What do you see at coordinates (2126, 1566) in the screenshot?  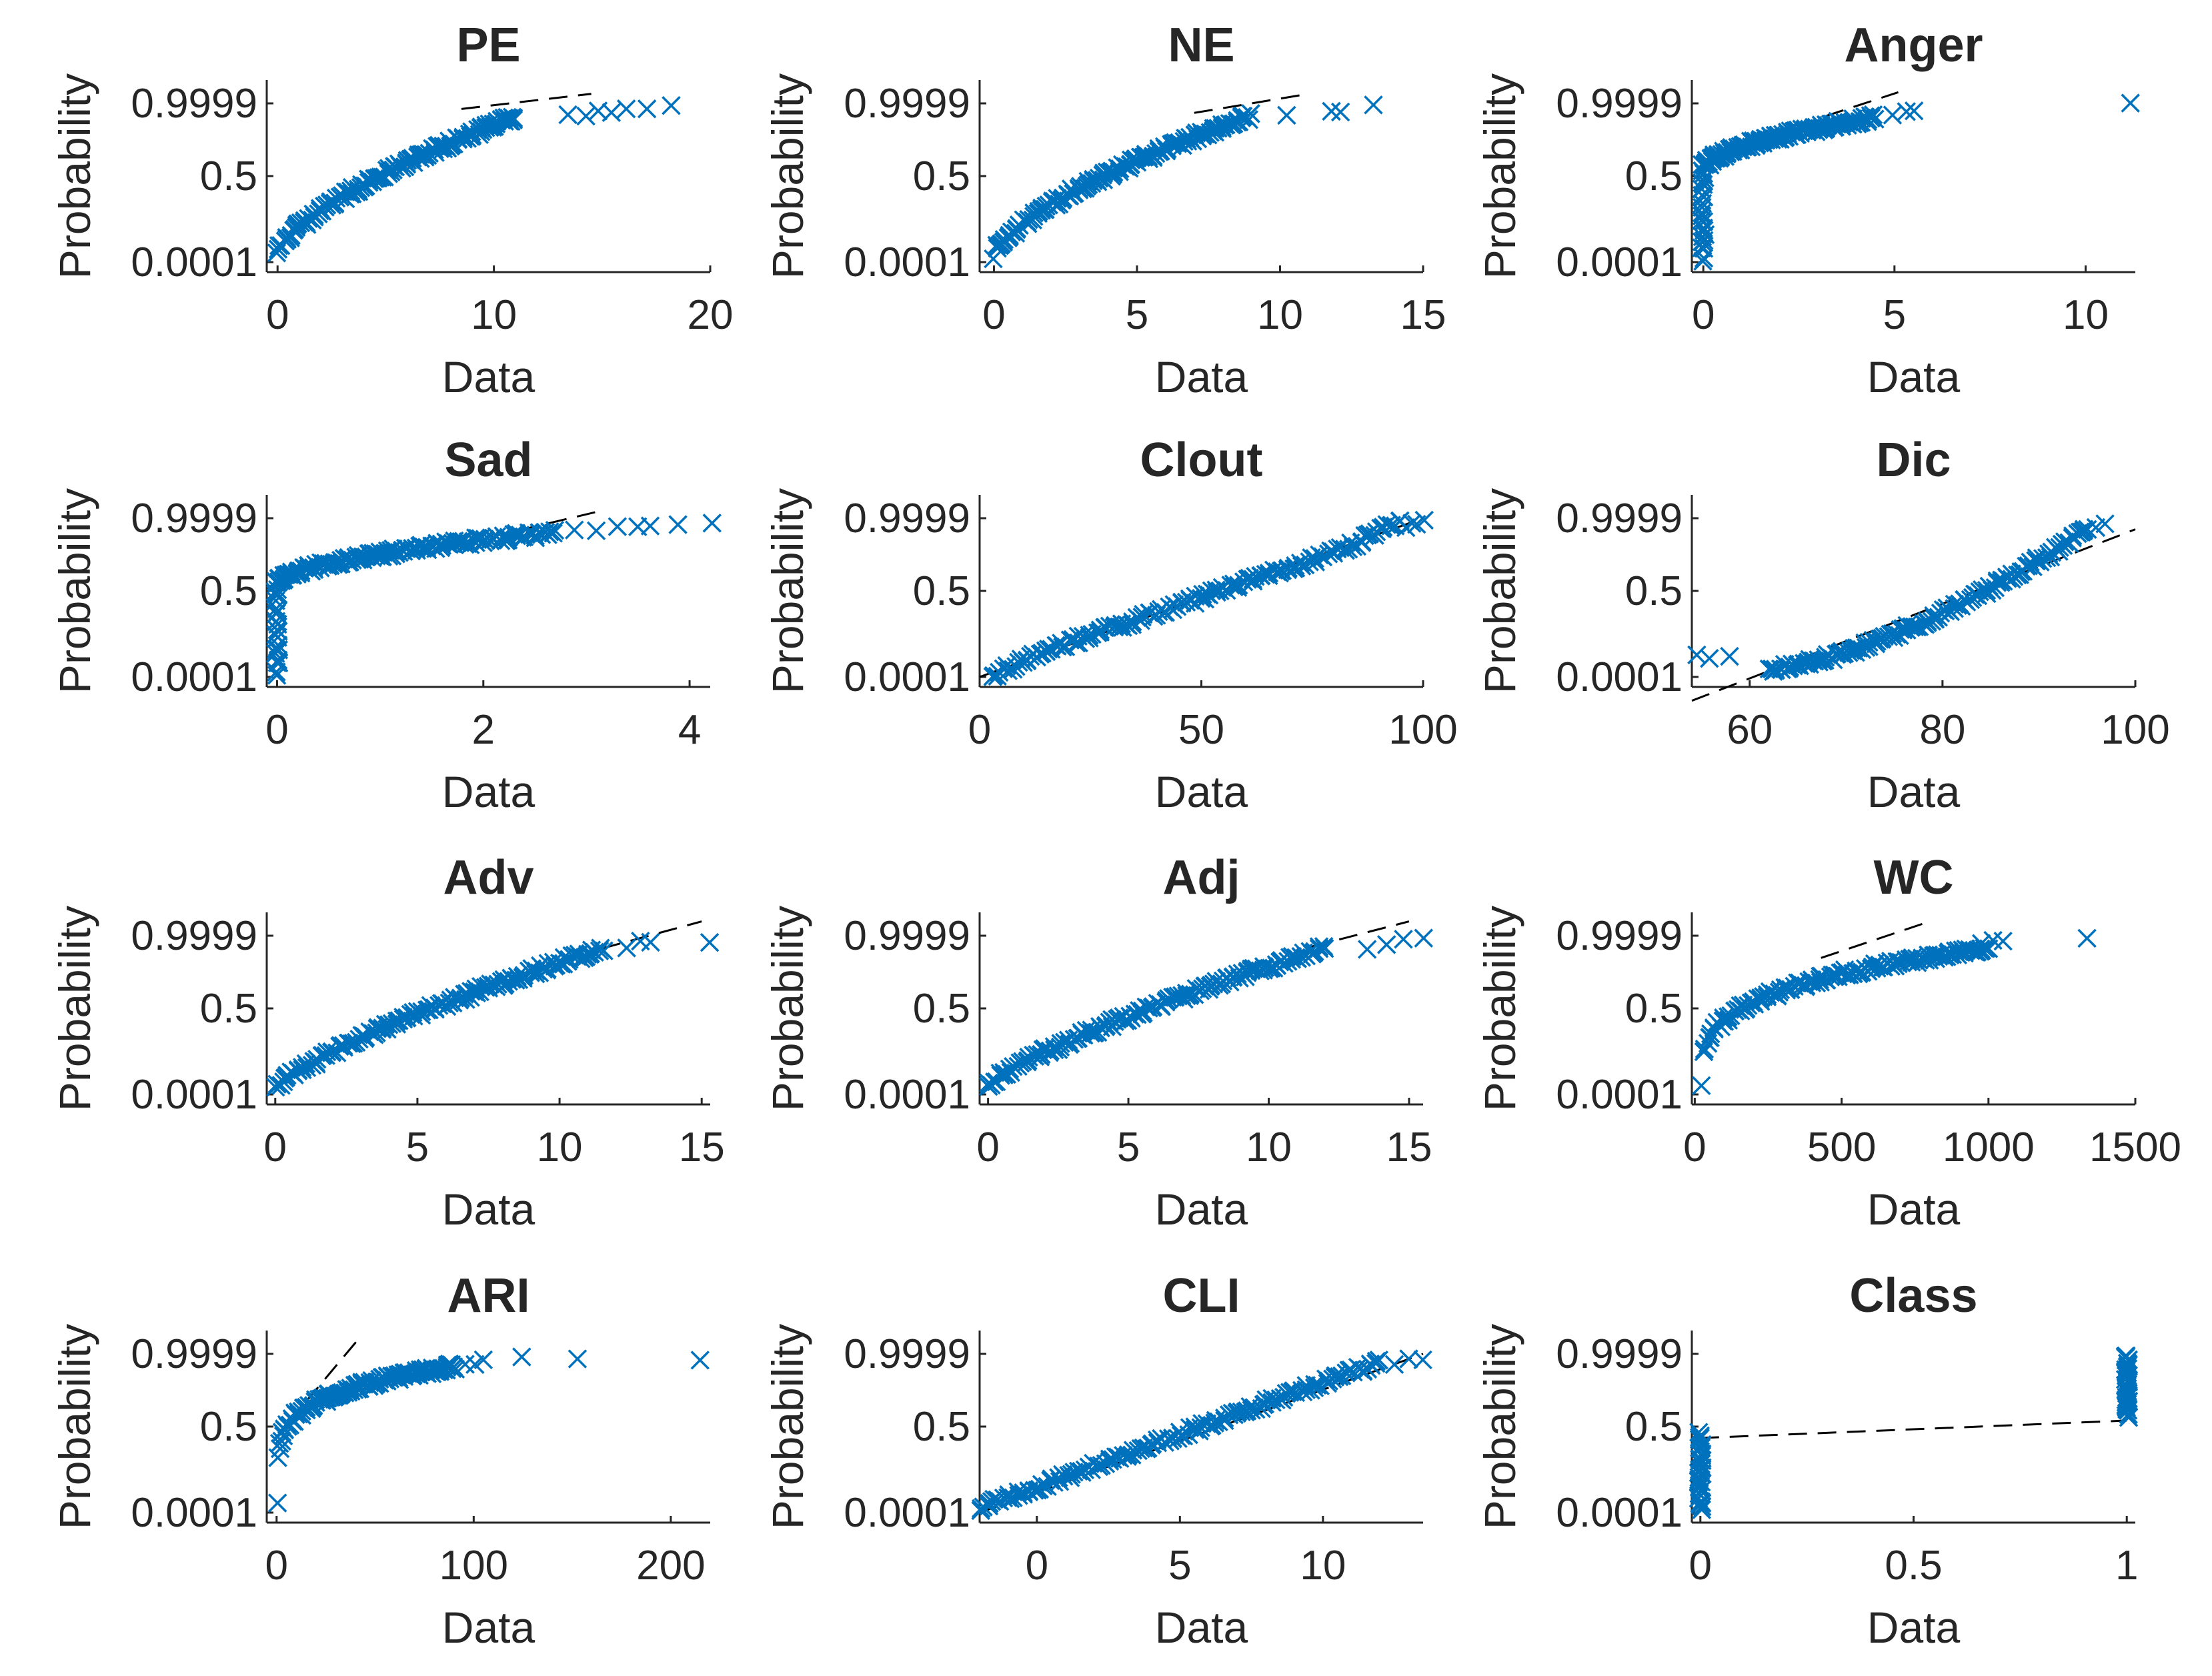 I see `x-tick-label: 1` at bounding box center [2126, 1566].